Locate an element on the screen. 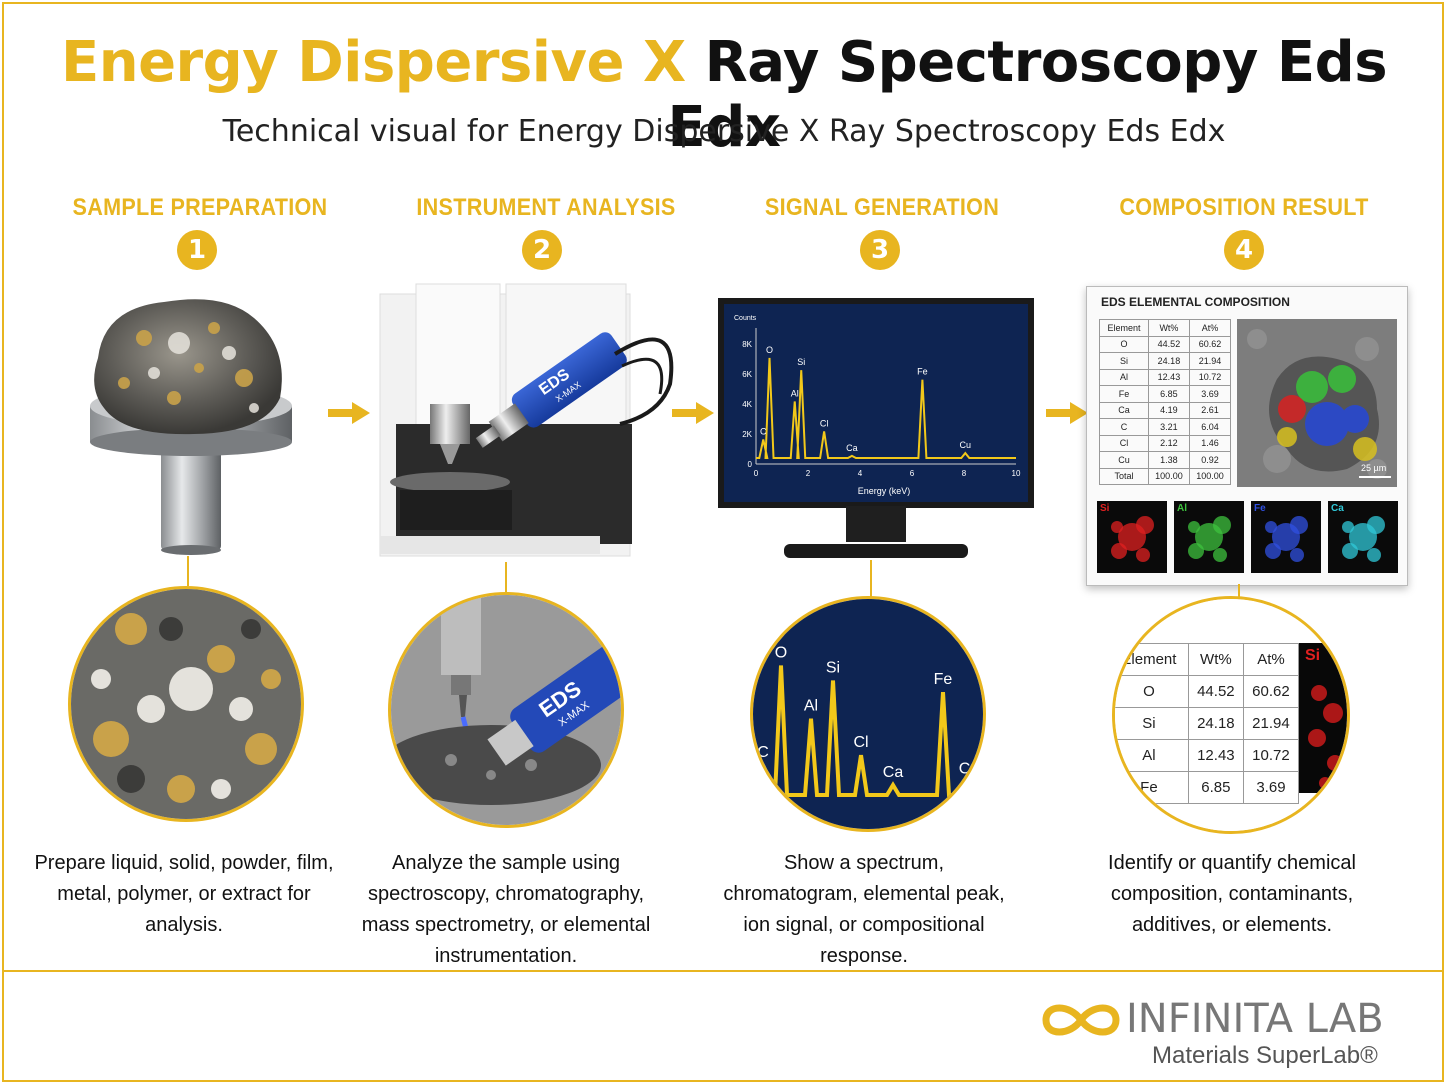 The image size is (1448, 1086). zoom-peak-label-o: O is located at coordinates (781, 653).